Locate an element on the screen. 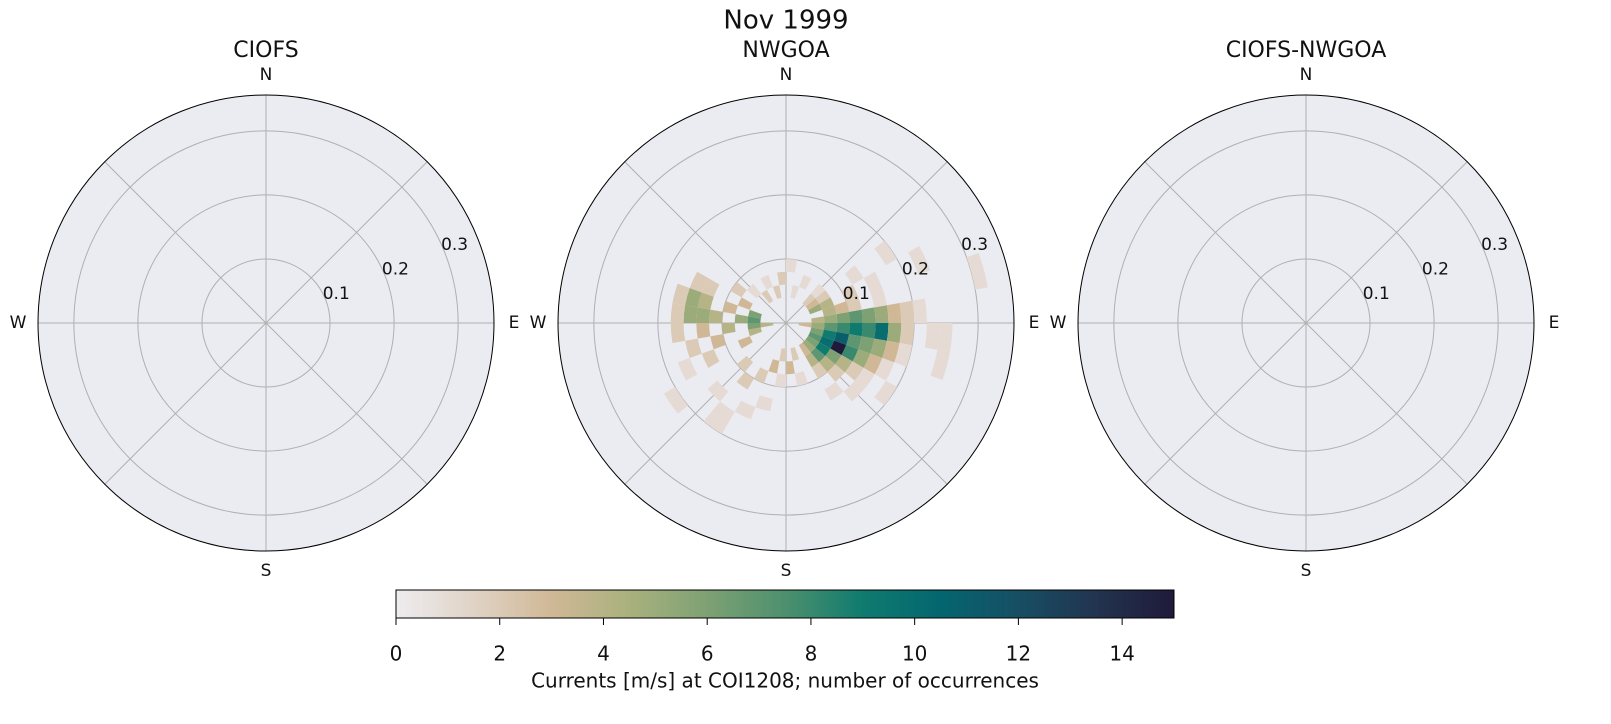 This screenshot has height=724, width=1611. colorbar-tick-label: 12 is located at coordinates (1018, 654).